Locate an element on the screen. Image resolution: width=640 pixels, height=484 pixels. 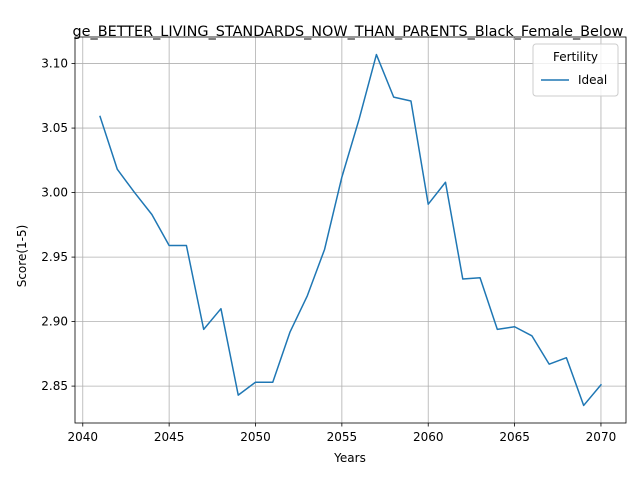
x-tick-label: 2065 is located at coordinates (514, 437).